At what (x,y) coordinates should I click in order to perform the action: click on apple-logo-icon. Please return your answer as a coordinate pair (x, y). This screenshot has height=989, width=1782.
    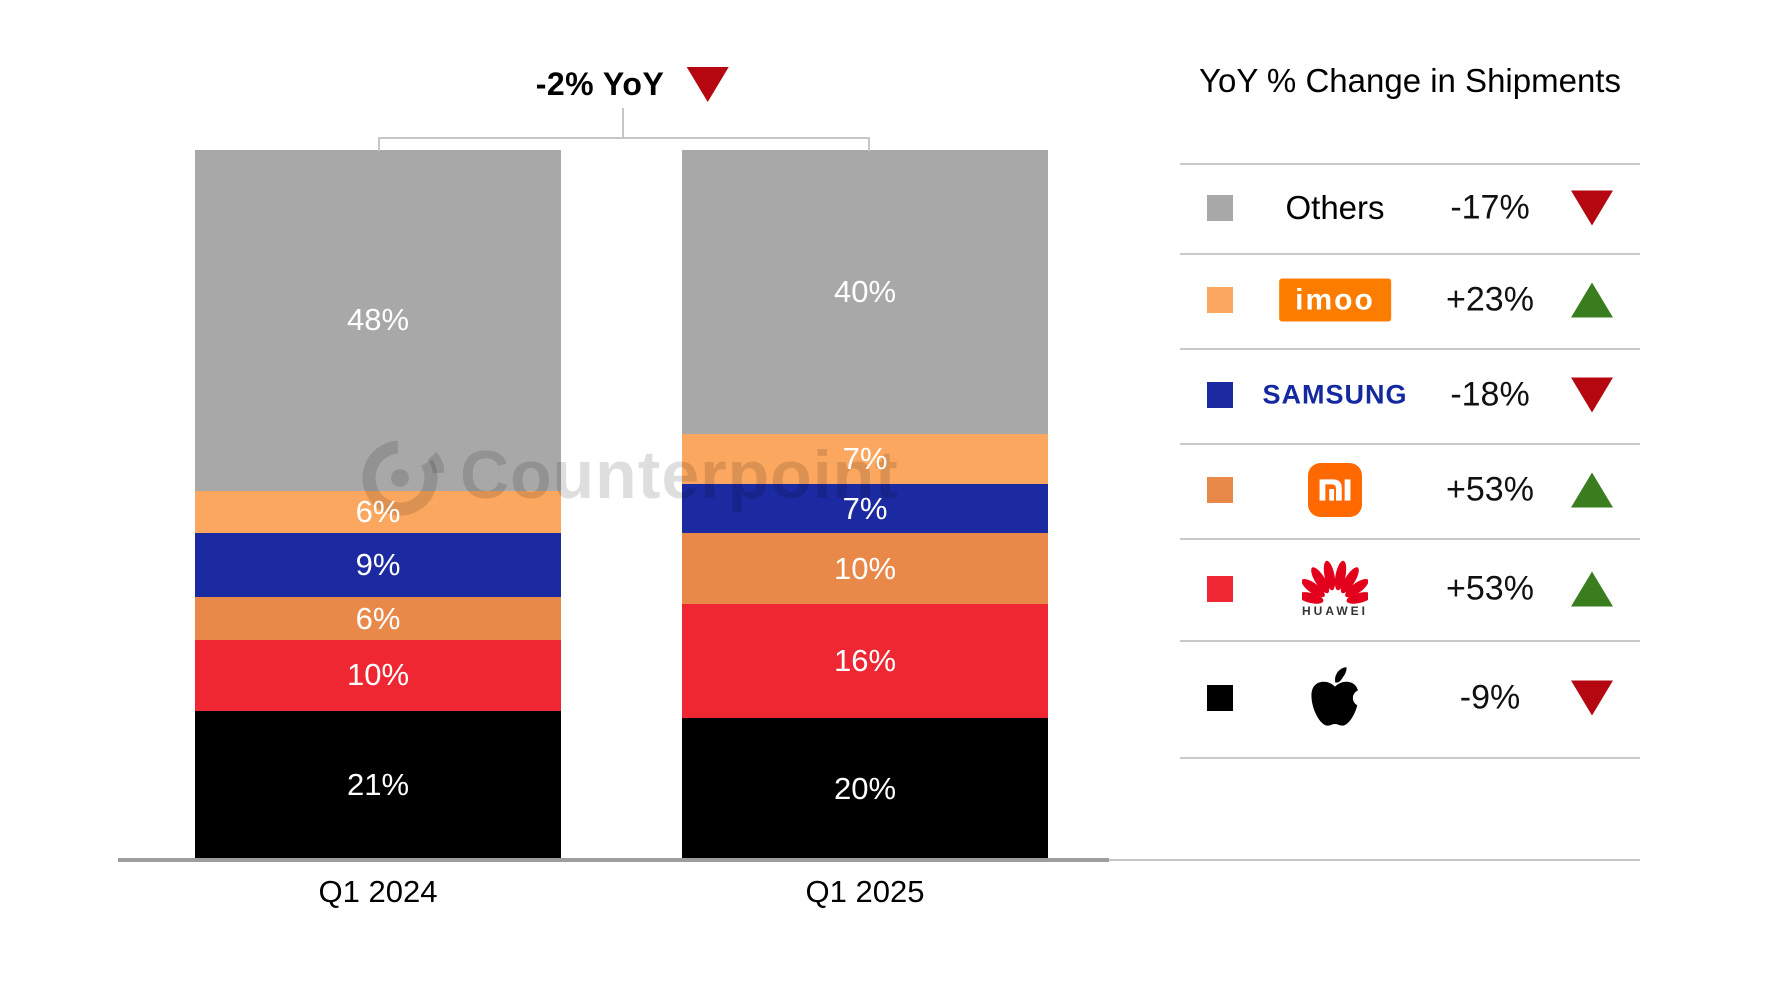
    Looking at the image, I should click on (1335, 698).